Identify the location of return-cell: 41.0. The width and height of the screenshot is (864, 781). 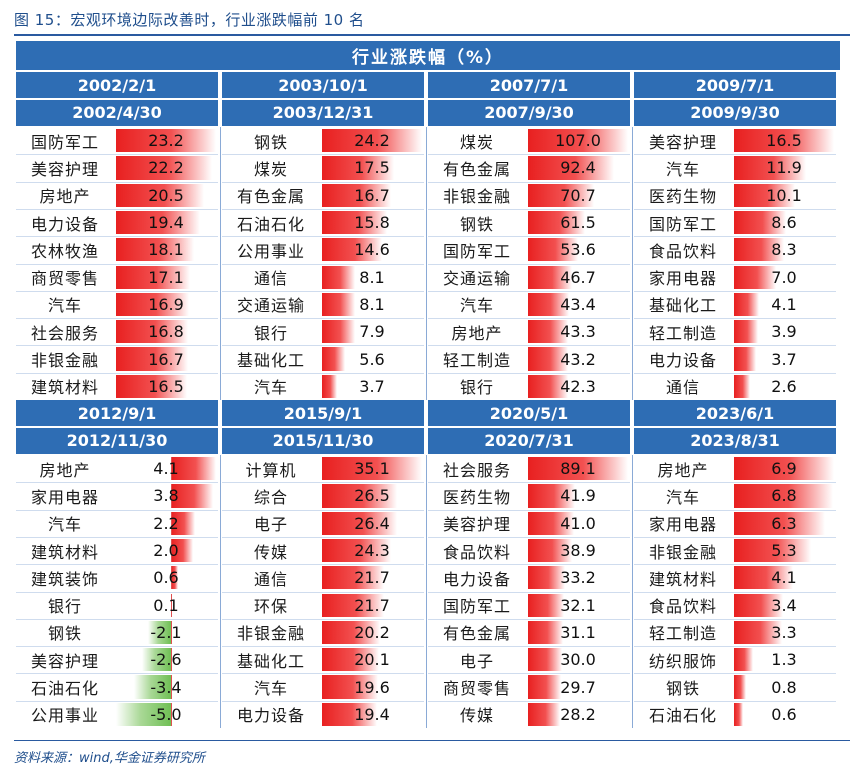
(578, 523).